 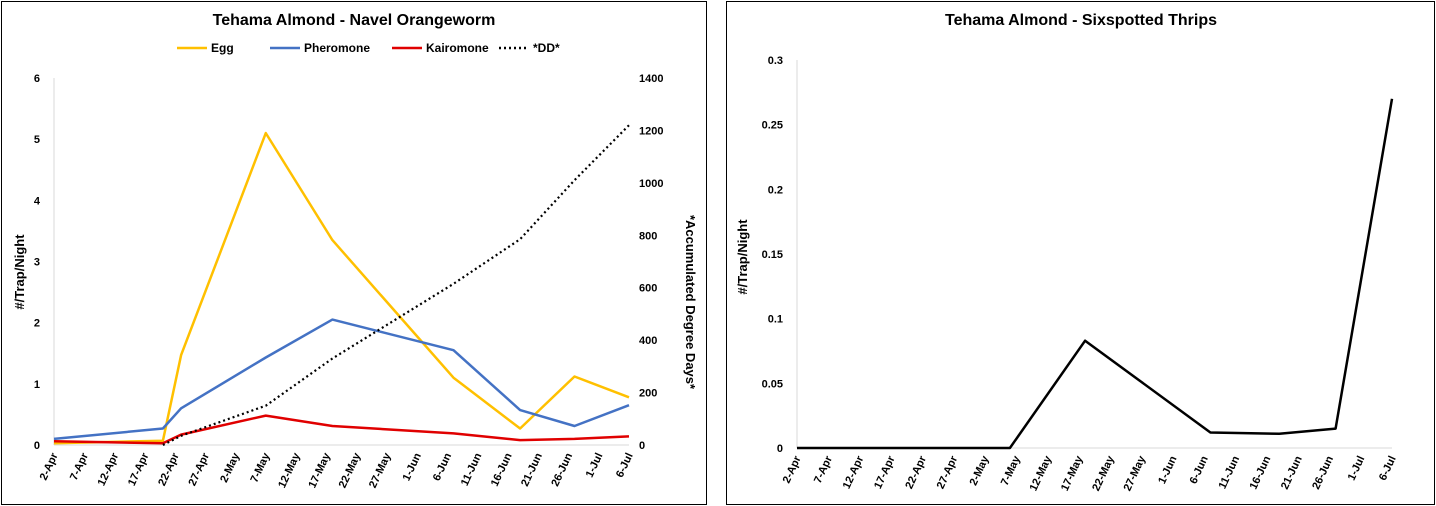 I want to click on y-tick-label: 5, so click(x=37, y=140).